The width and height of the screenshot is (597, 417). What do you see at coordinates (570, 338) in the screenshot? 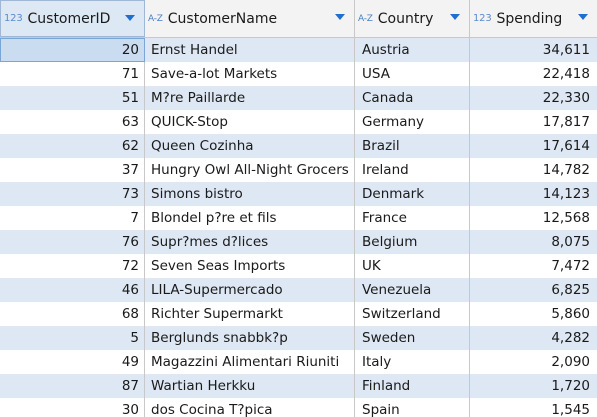
I see `cell-spending: 4,282` at bounding box center [570, 338].